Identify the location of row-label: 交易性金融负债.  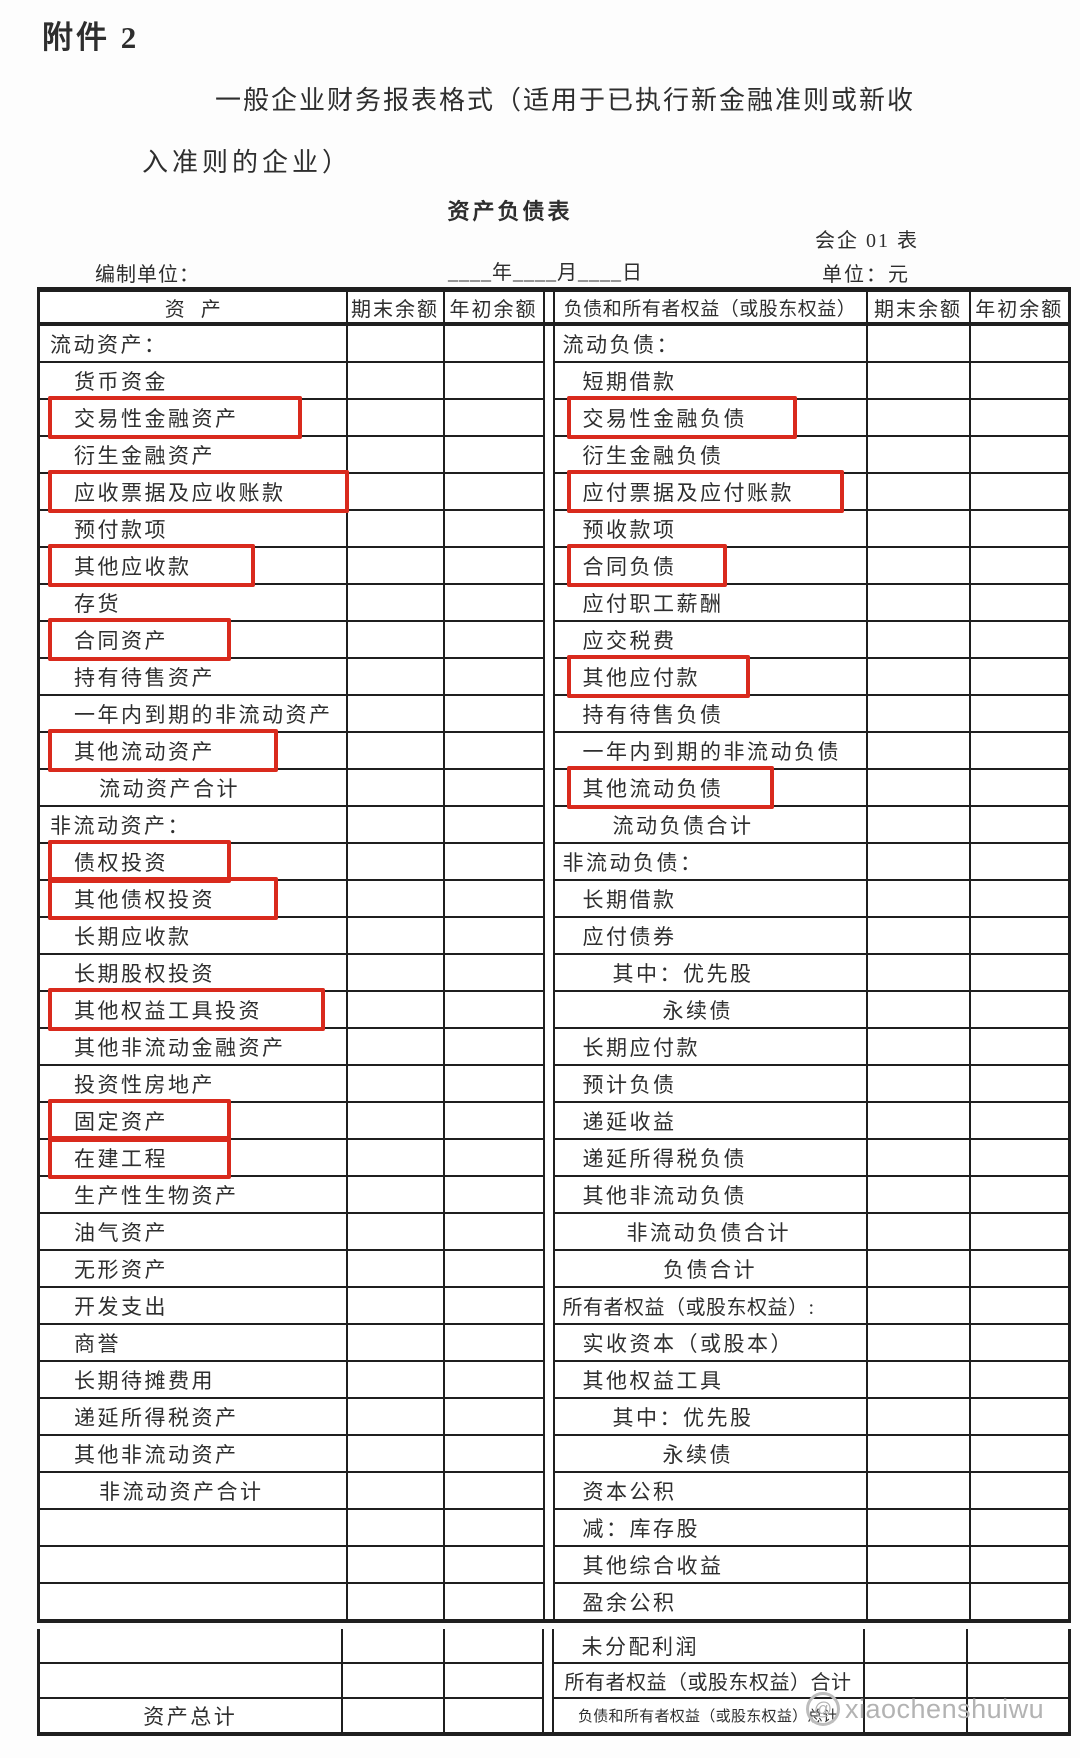
(664, 418).